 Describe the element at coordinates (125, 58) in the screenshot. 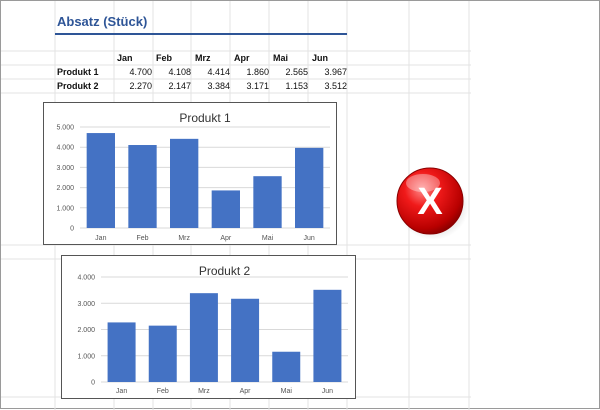

I see `table-header-cell: Jan` at that location.